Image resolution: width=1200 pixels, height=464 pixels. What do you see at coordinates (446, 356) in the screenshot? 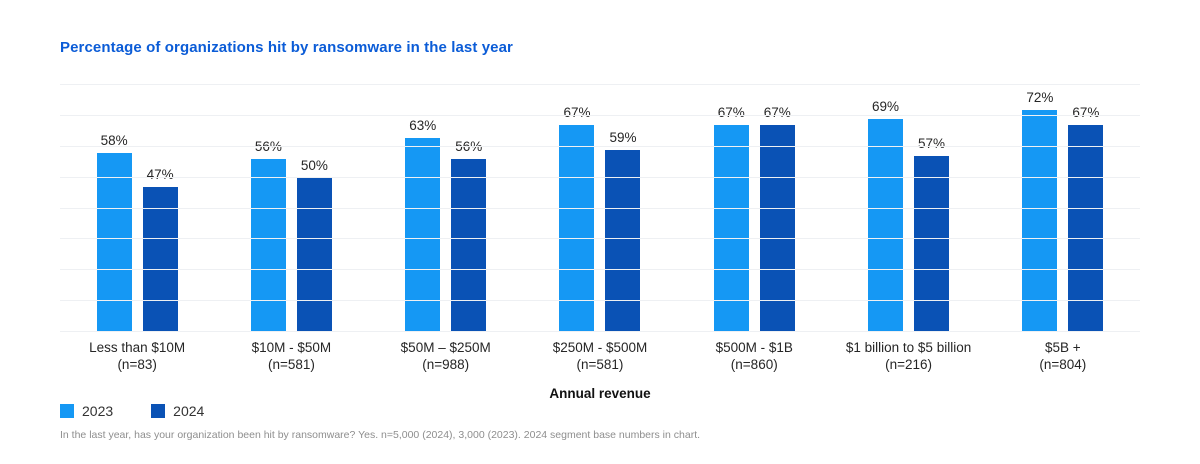
I see `category-cell: $50M – $250M (n=988)` at bounding box center [446, 356].